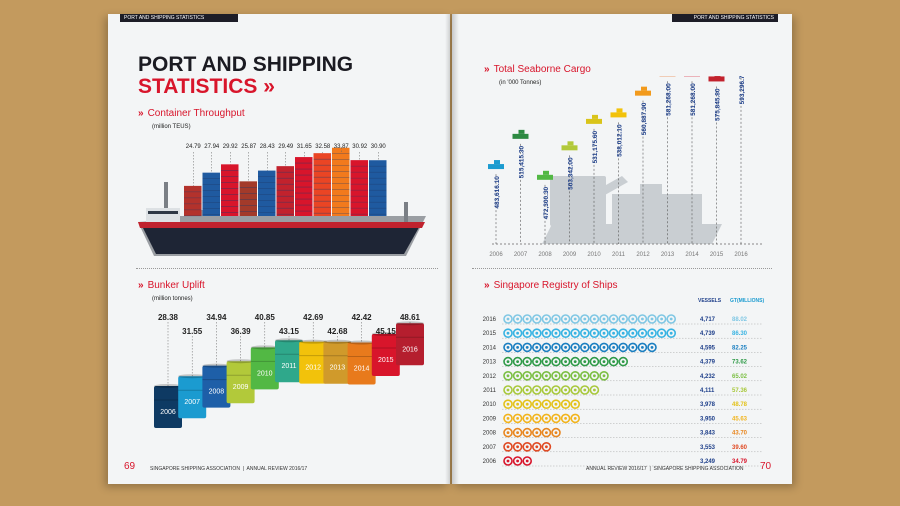  Describe the element at coordinates (241, 387) in the screenshot. I see `bunker-year-label: 2009` at that location.